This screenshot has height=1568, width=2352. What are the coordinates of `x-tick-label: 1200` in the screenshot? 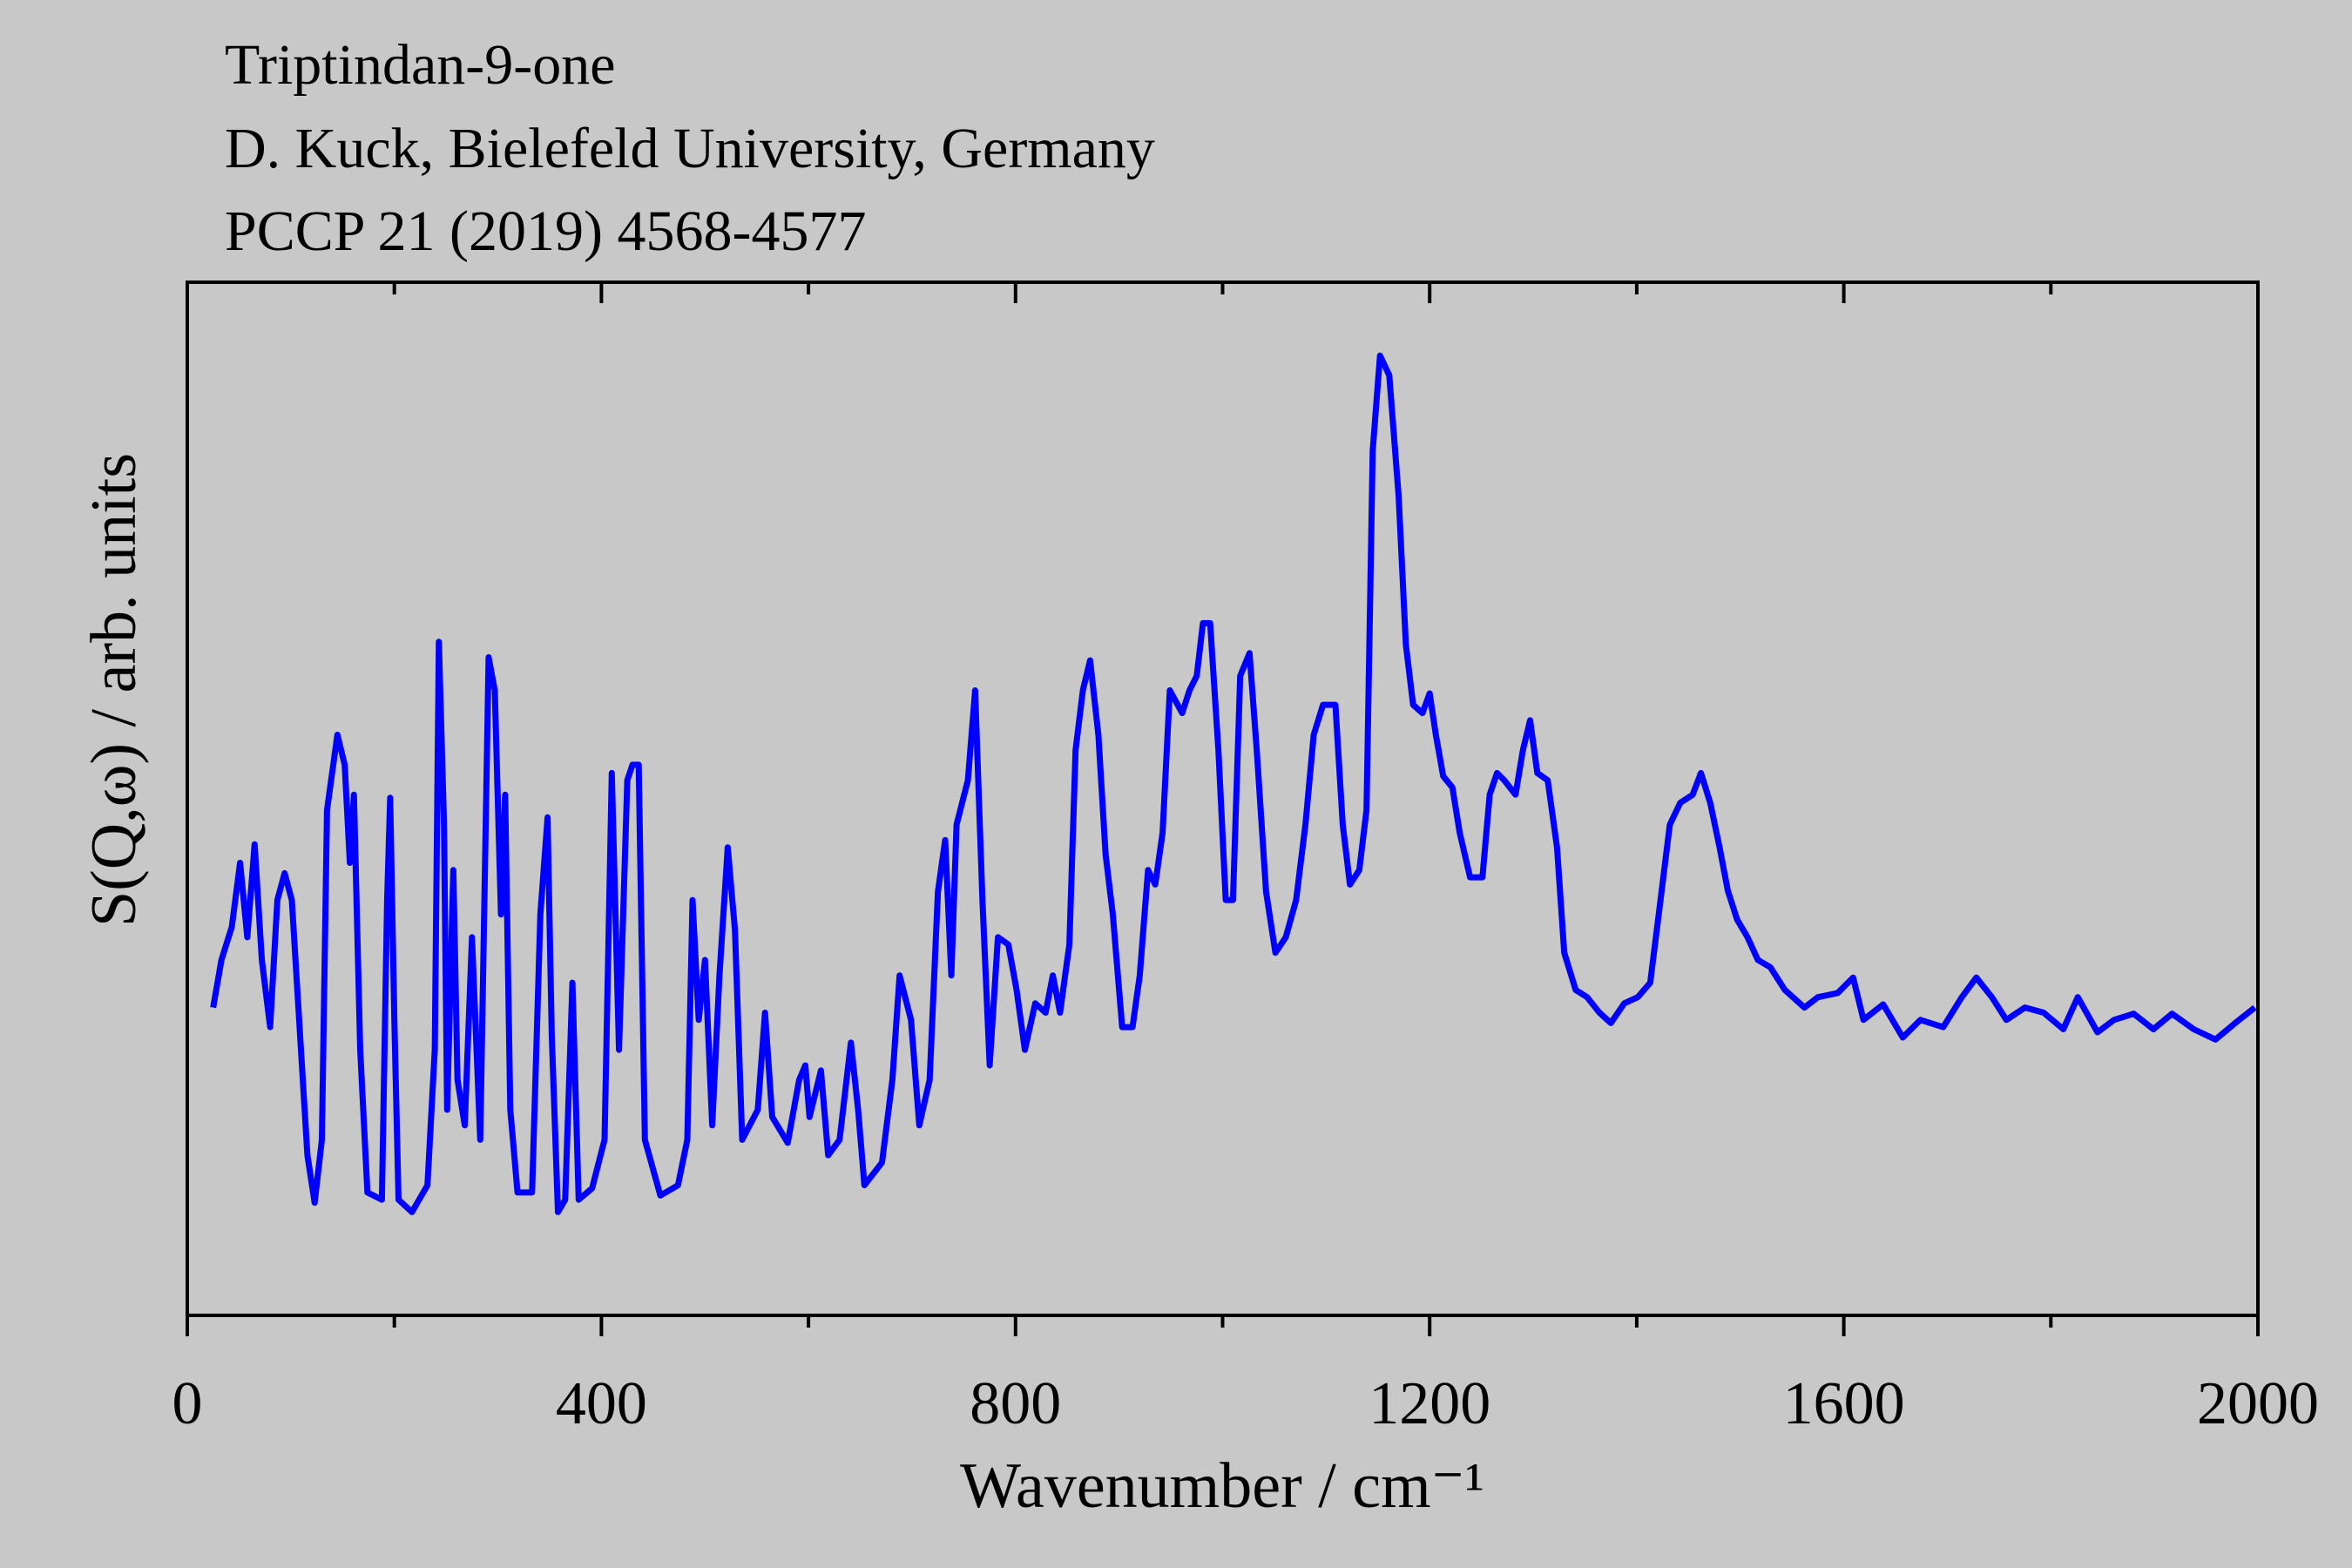 It's located at (1429, 1403).